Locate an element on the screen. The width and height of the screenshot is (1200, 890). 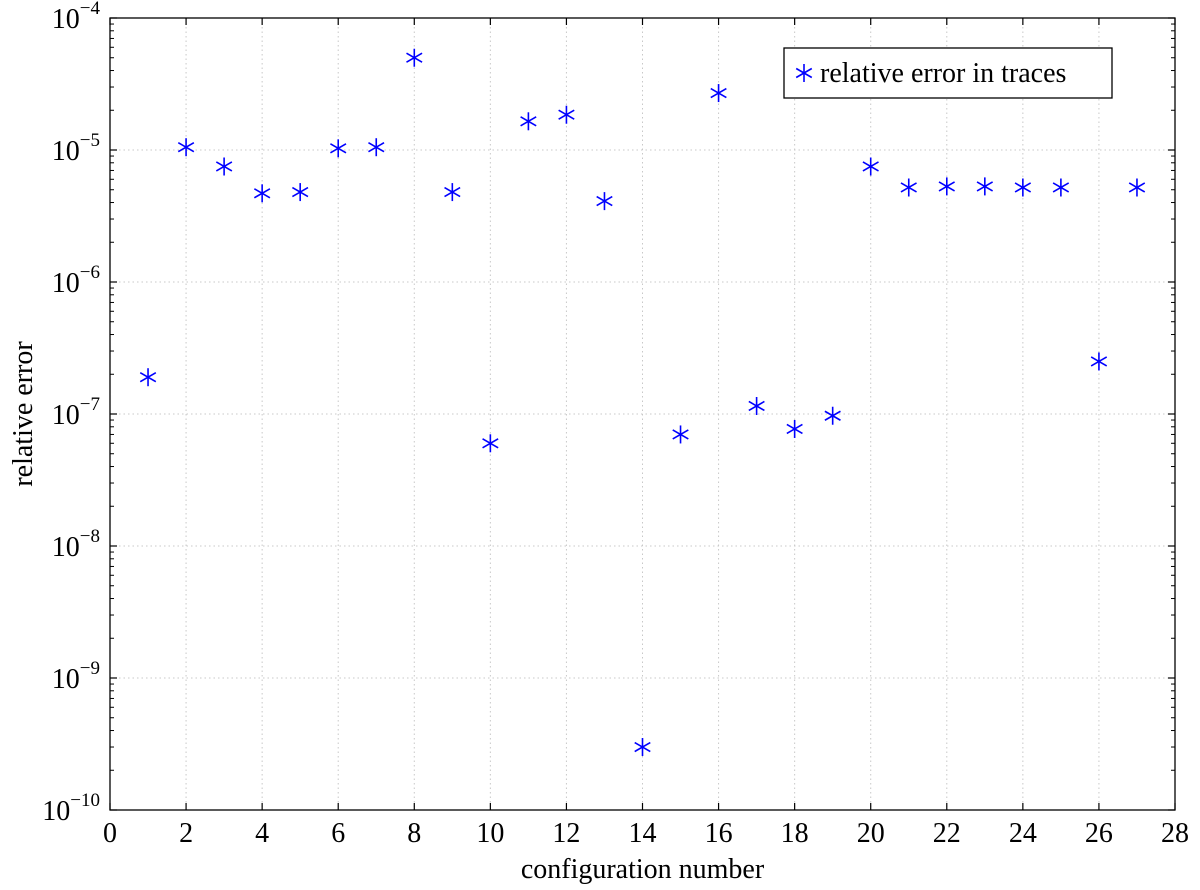
x-axis-title: configuration number is located at coordinates (643, 869).